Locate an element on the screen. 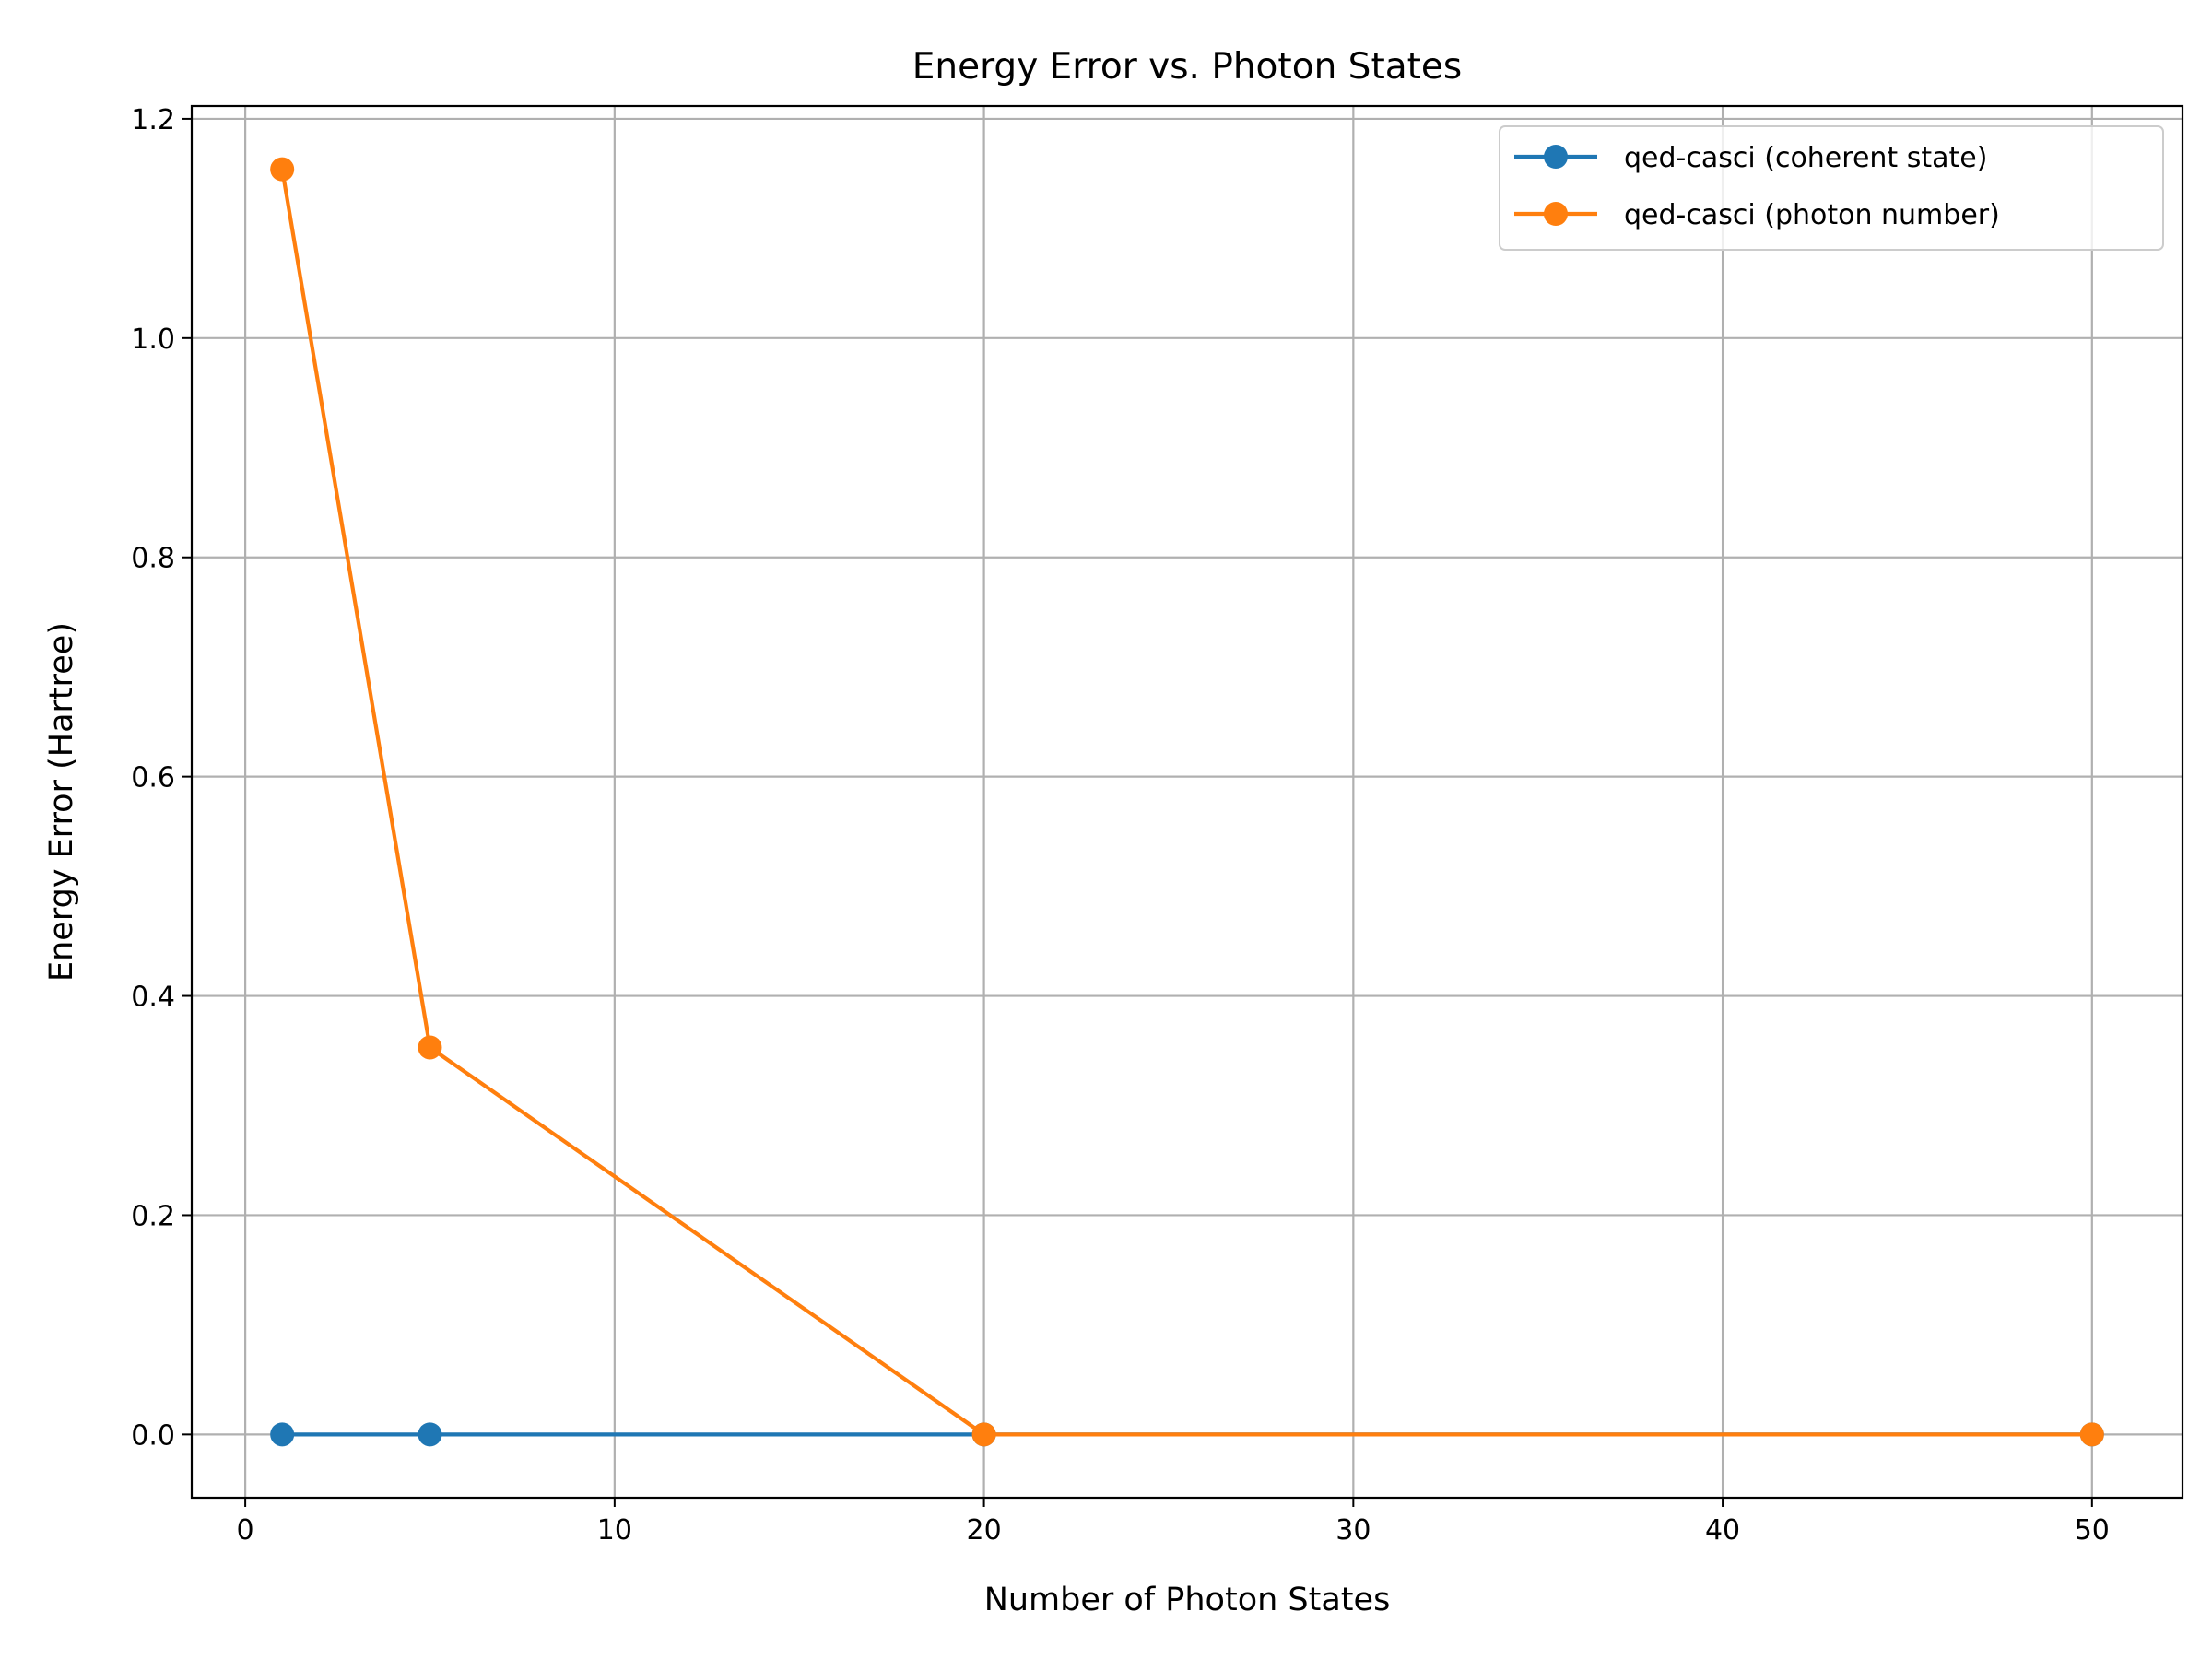  x-tick-label: 20 is located at coordinates (983, 1530).